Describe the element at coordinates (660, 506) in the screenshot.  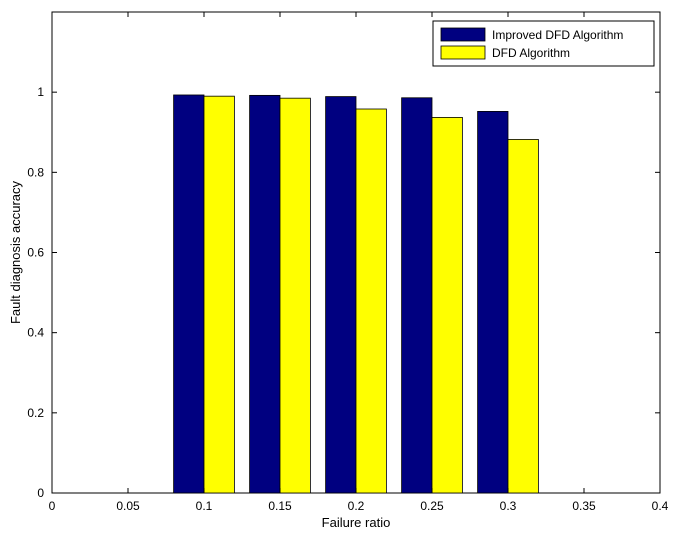
I see `x-tick-label: 0.4` at that location.